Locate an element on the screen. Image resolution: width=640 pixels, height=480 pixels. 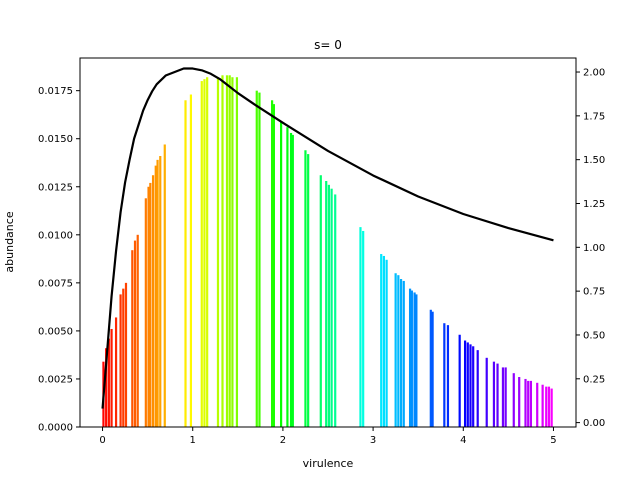
chart-title: s= 0 is located at coordinates (328, 45).